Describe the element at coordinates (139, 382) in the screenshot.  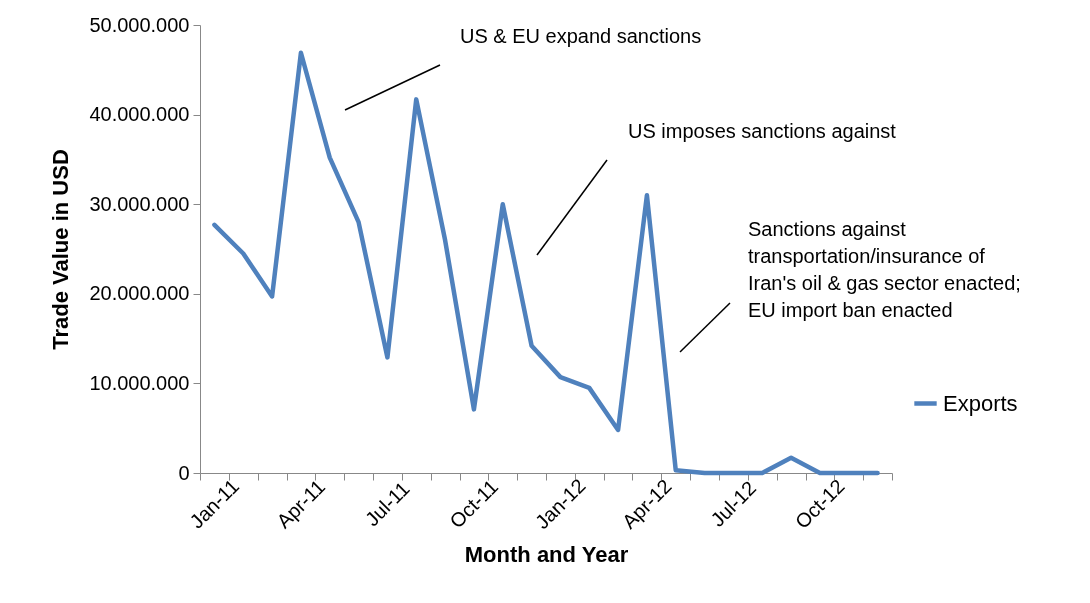
I see `y-tick-label: 10.000.000` at that location.